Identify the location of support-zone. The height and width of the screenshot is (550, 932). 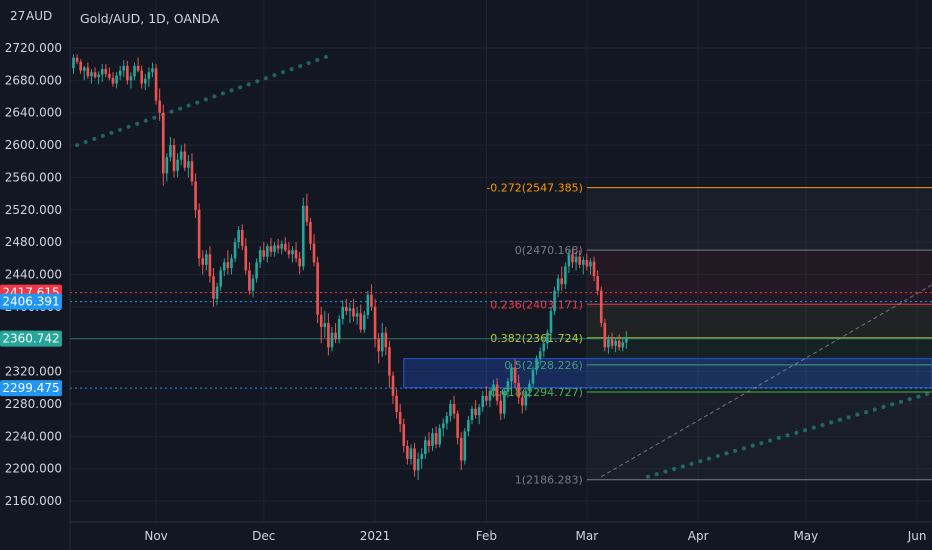
(667, 373).